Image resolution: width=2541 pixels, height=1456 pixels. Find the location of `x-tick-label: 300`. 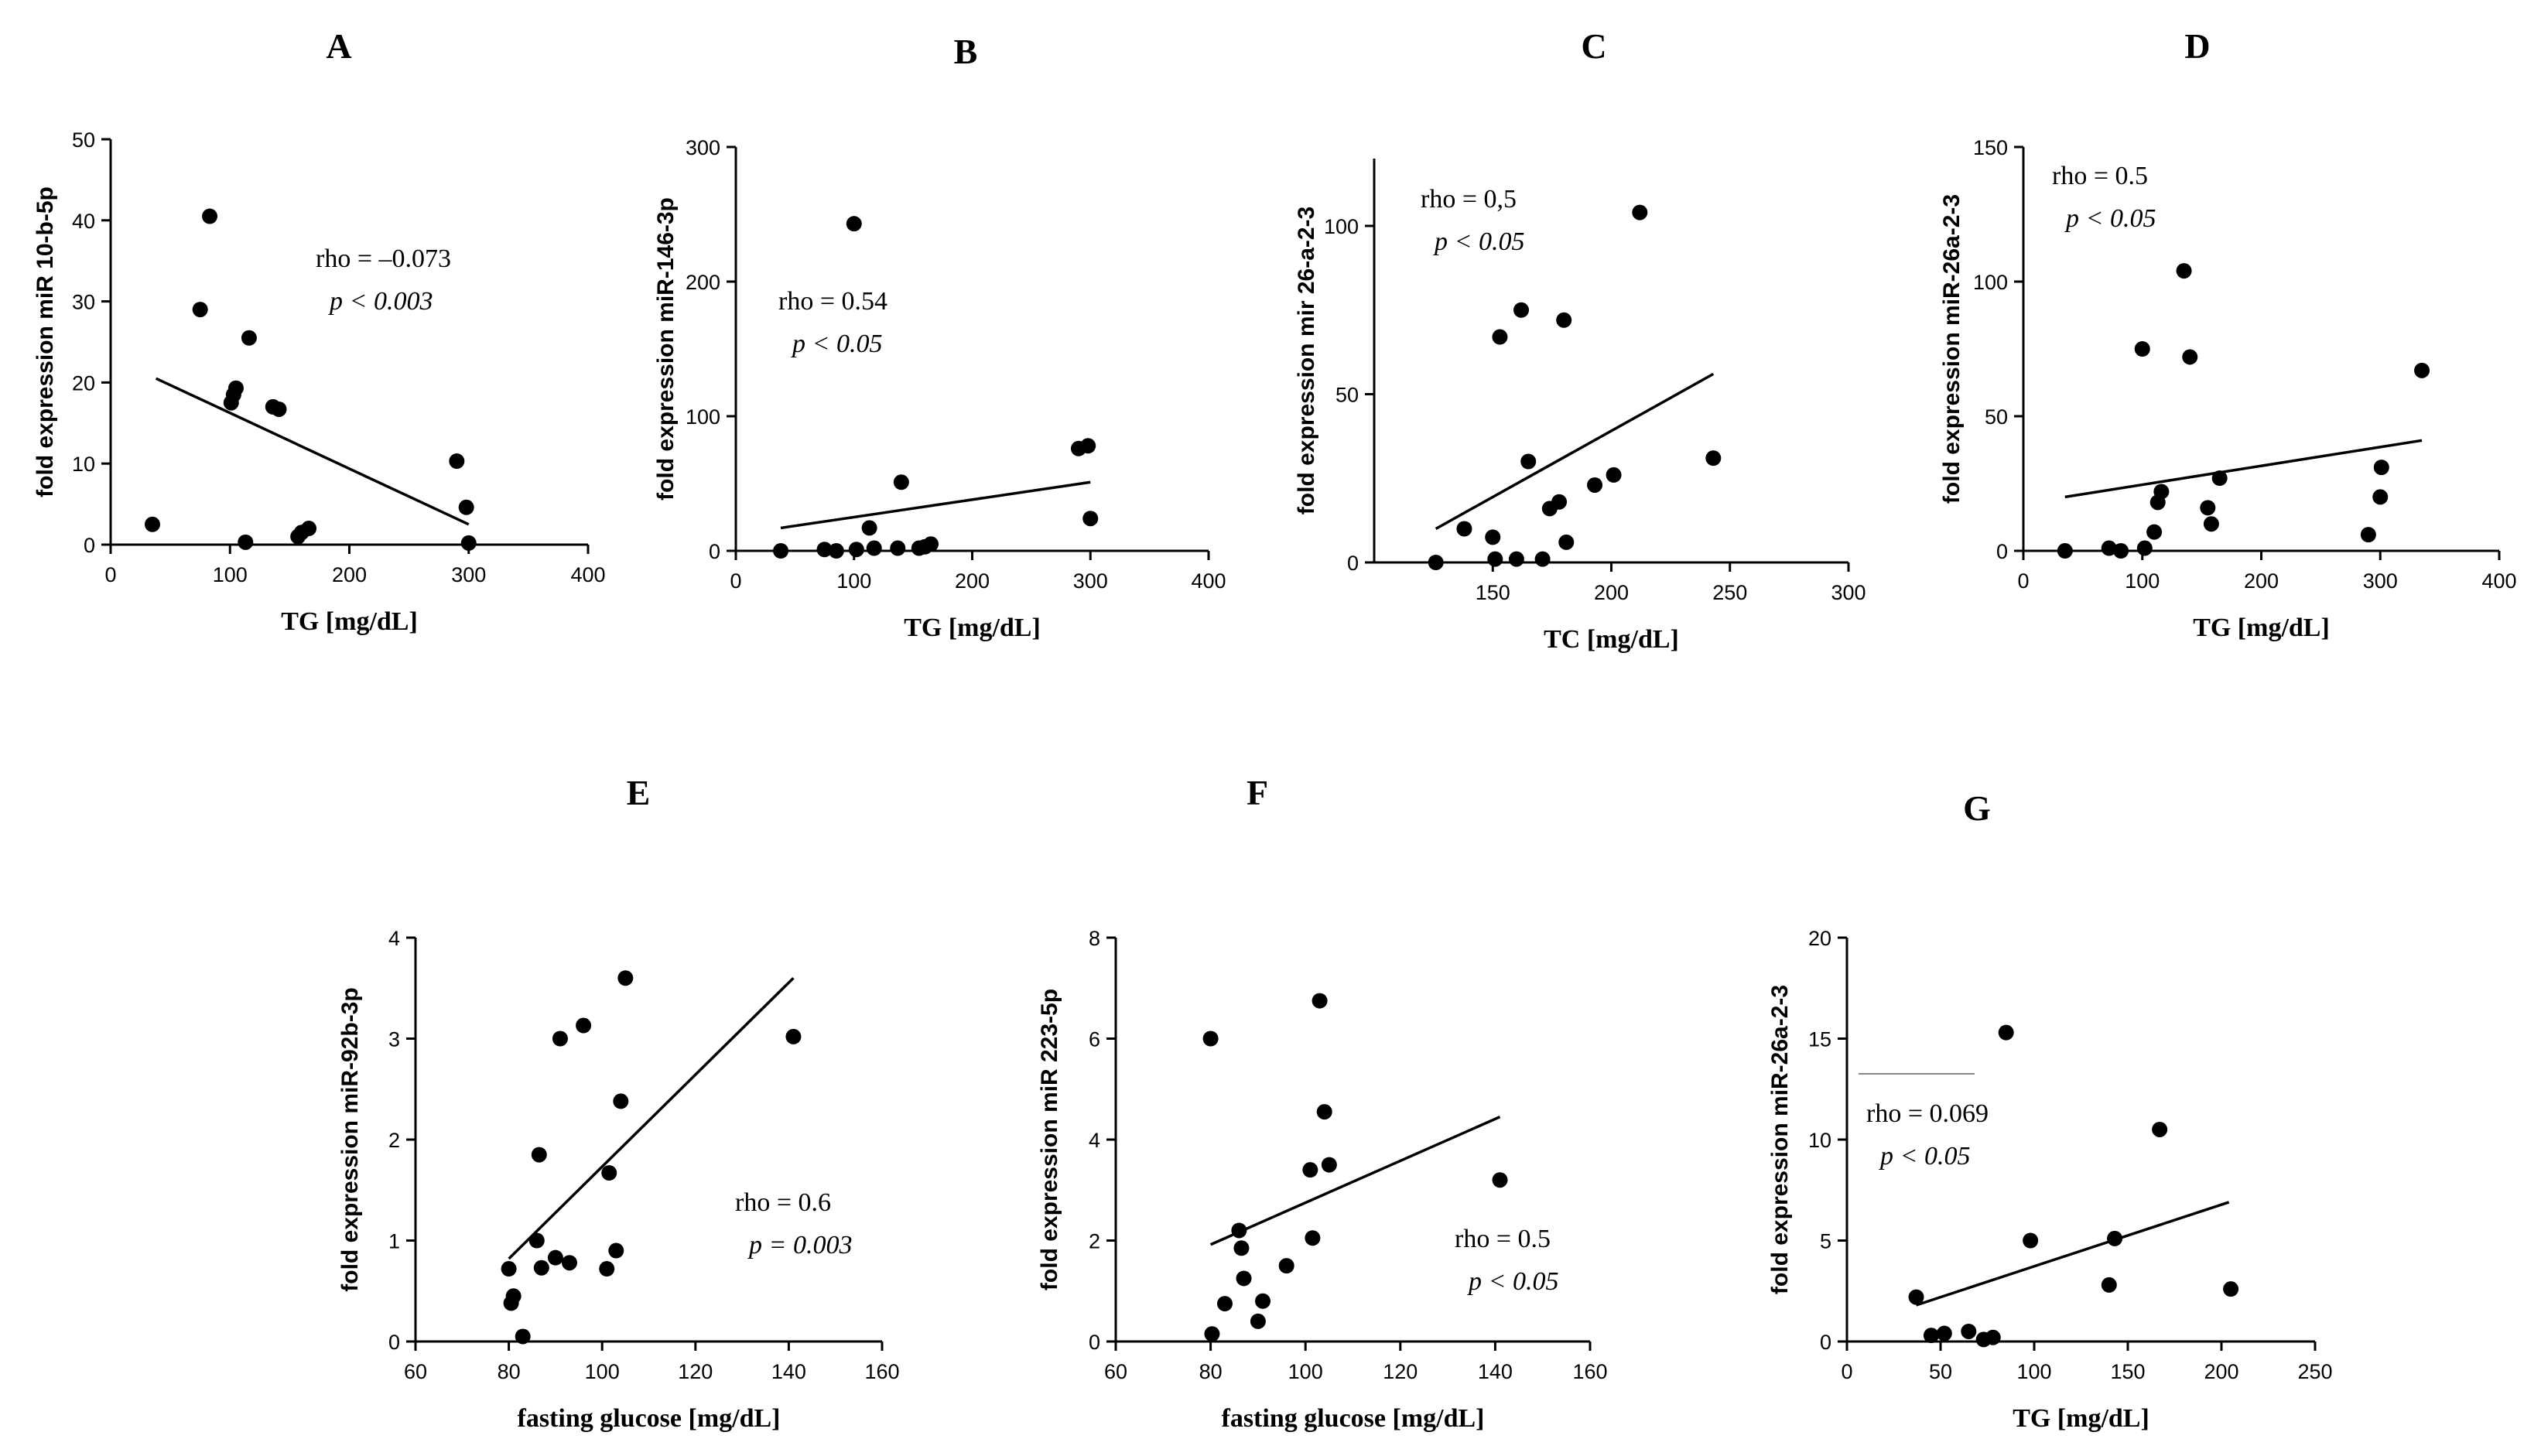

x-tick-label: 300 is located at coordinates (2380, 581).